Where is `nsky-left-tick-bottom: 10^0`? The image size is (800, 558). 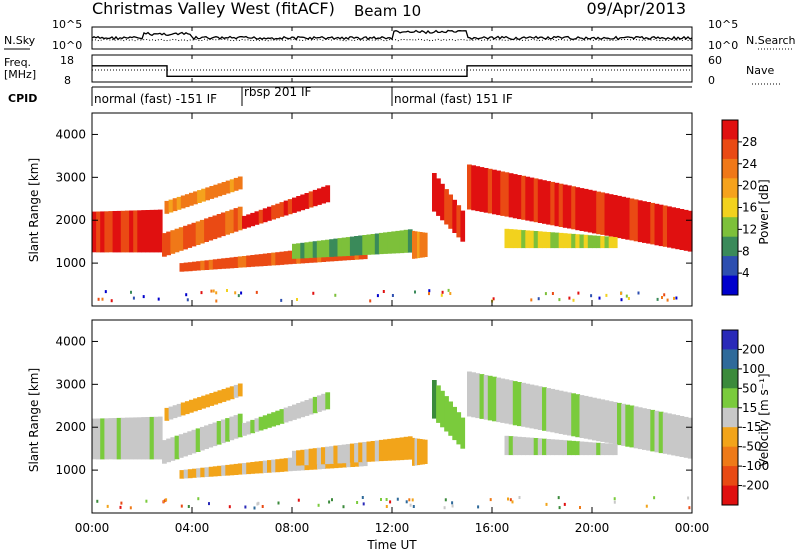
nsky-left-tick-bottom: 10^0 is located at coordinates (67, 45).